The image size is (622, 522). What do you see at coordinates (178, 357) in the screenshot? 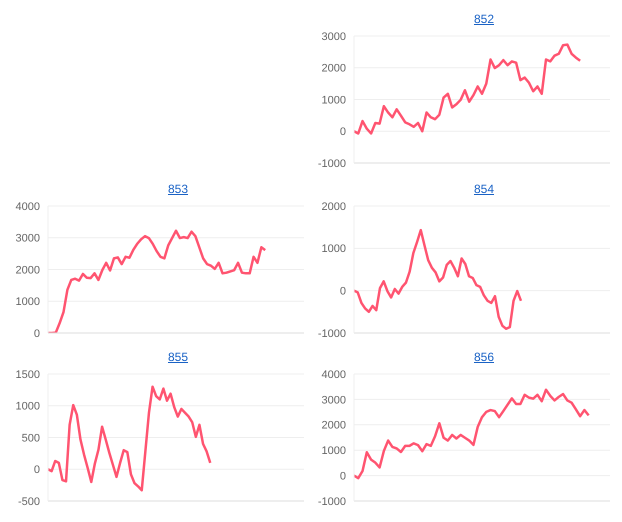
I see `chart-title: 855` at bounding box center [178, 357].